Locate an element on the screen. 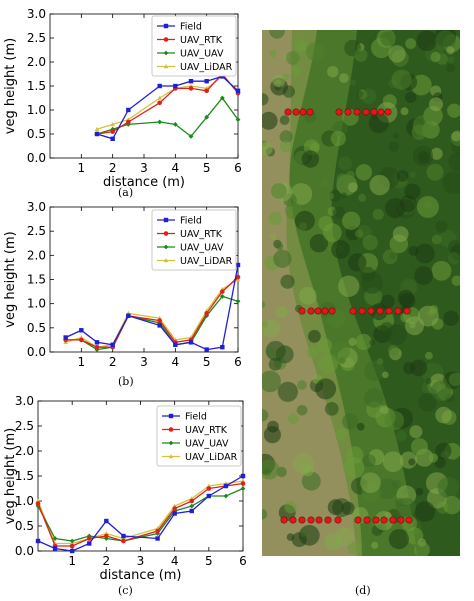  panel-label-d: (d) is located at coordinates (363, 590).